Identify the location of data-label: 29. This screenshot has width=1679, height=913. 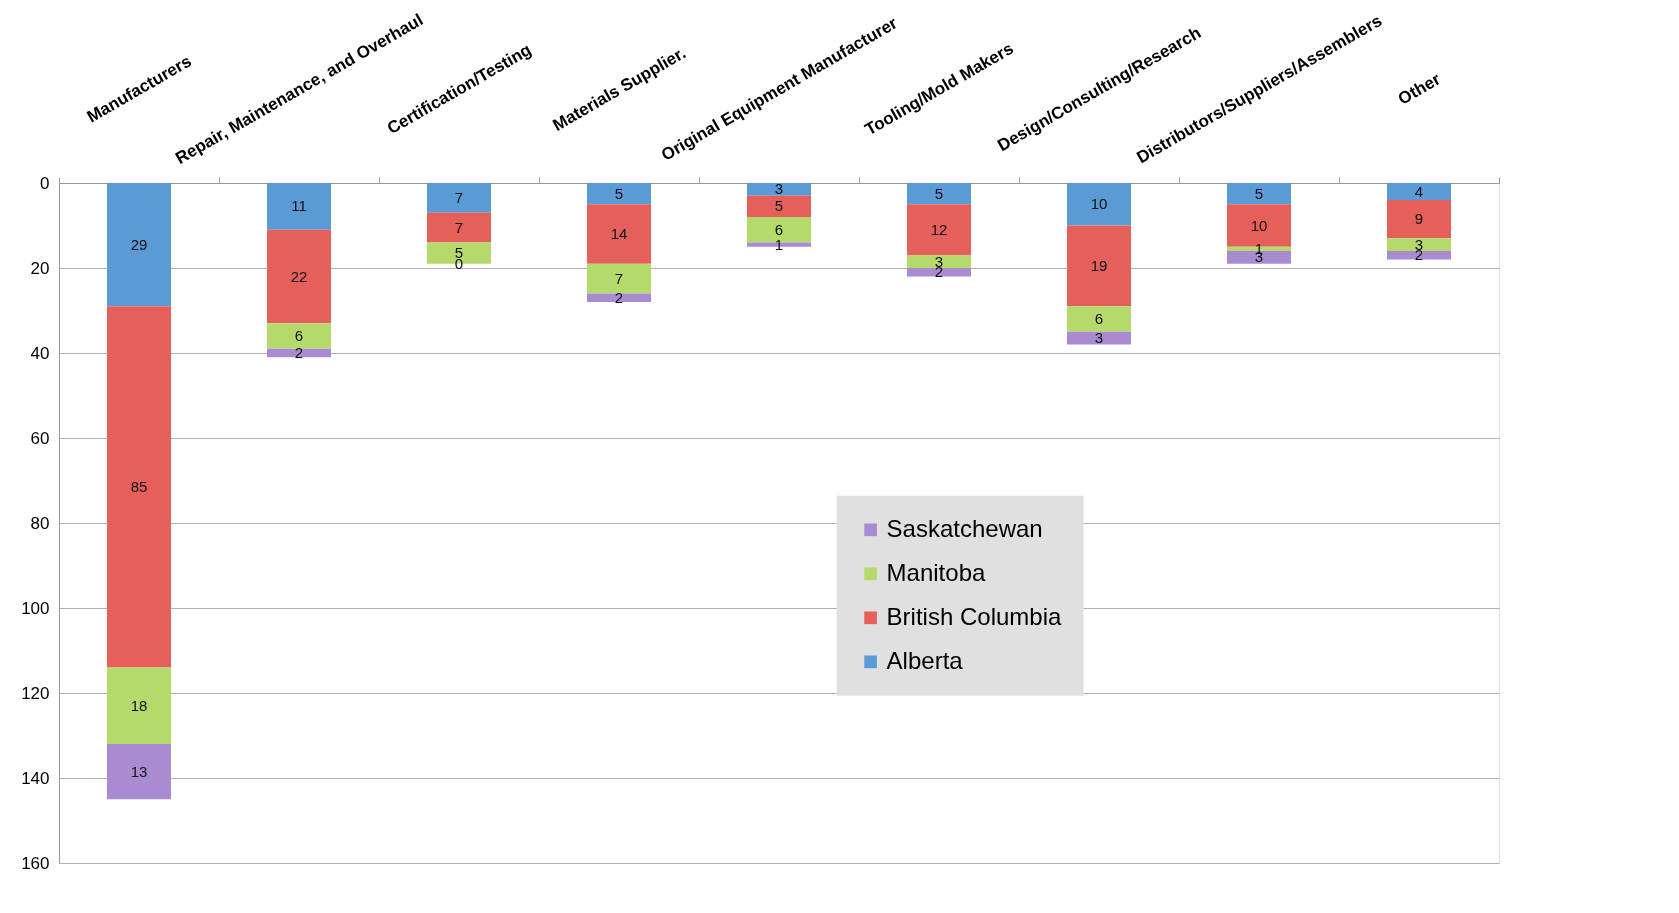
(139, 244).